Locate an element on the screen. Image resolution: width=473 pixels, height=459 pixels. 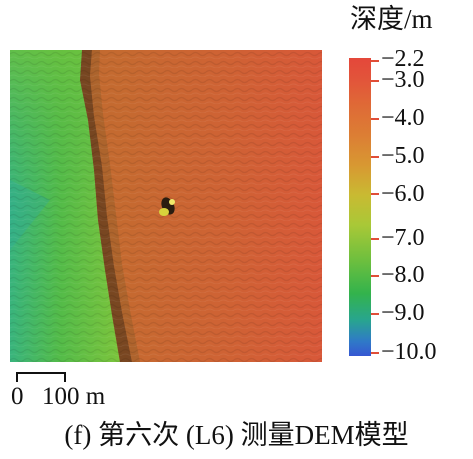
legend-tick-label: −4.0 is located at coordinates (403, 118).